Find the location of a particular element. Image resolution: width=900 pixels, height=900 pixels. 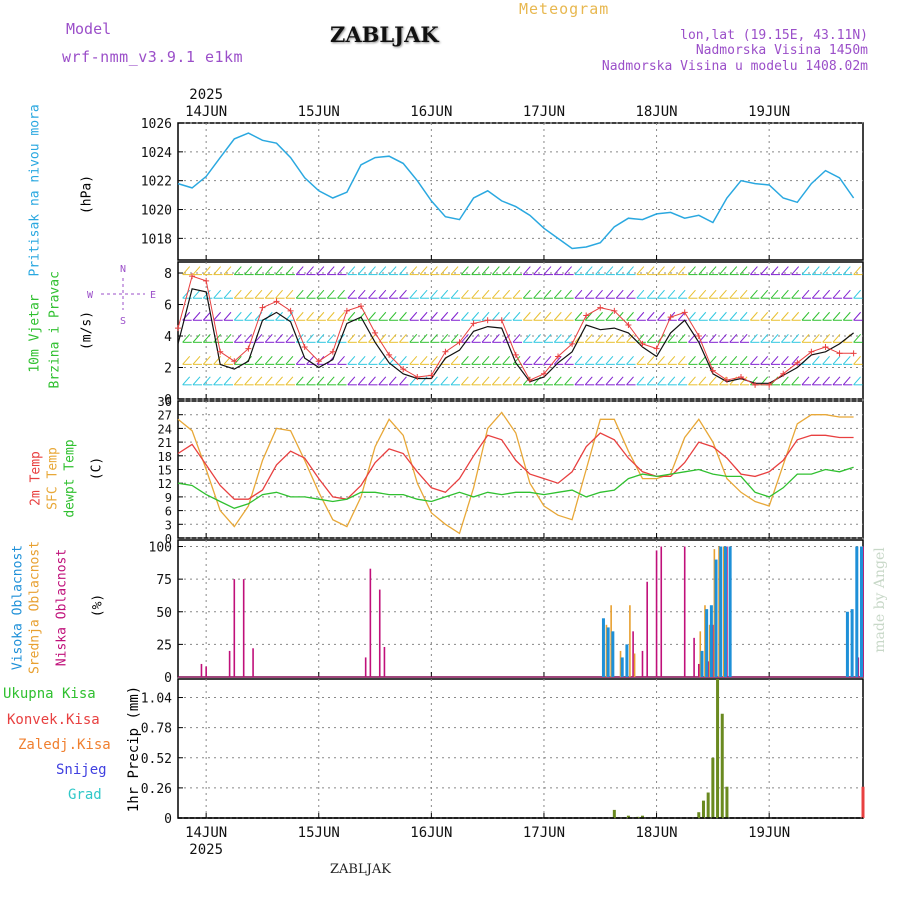

y-tick-label: 4 is located at coordinates (168, 337).